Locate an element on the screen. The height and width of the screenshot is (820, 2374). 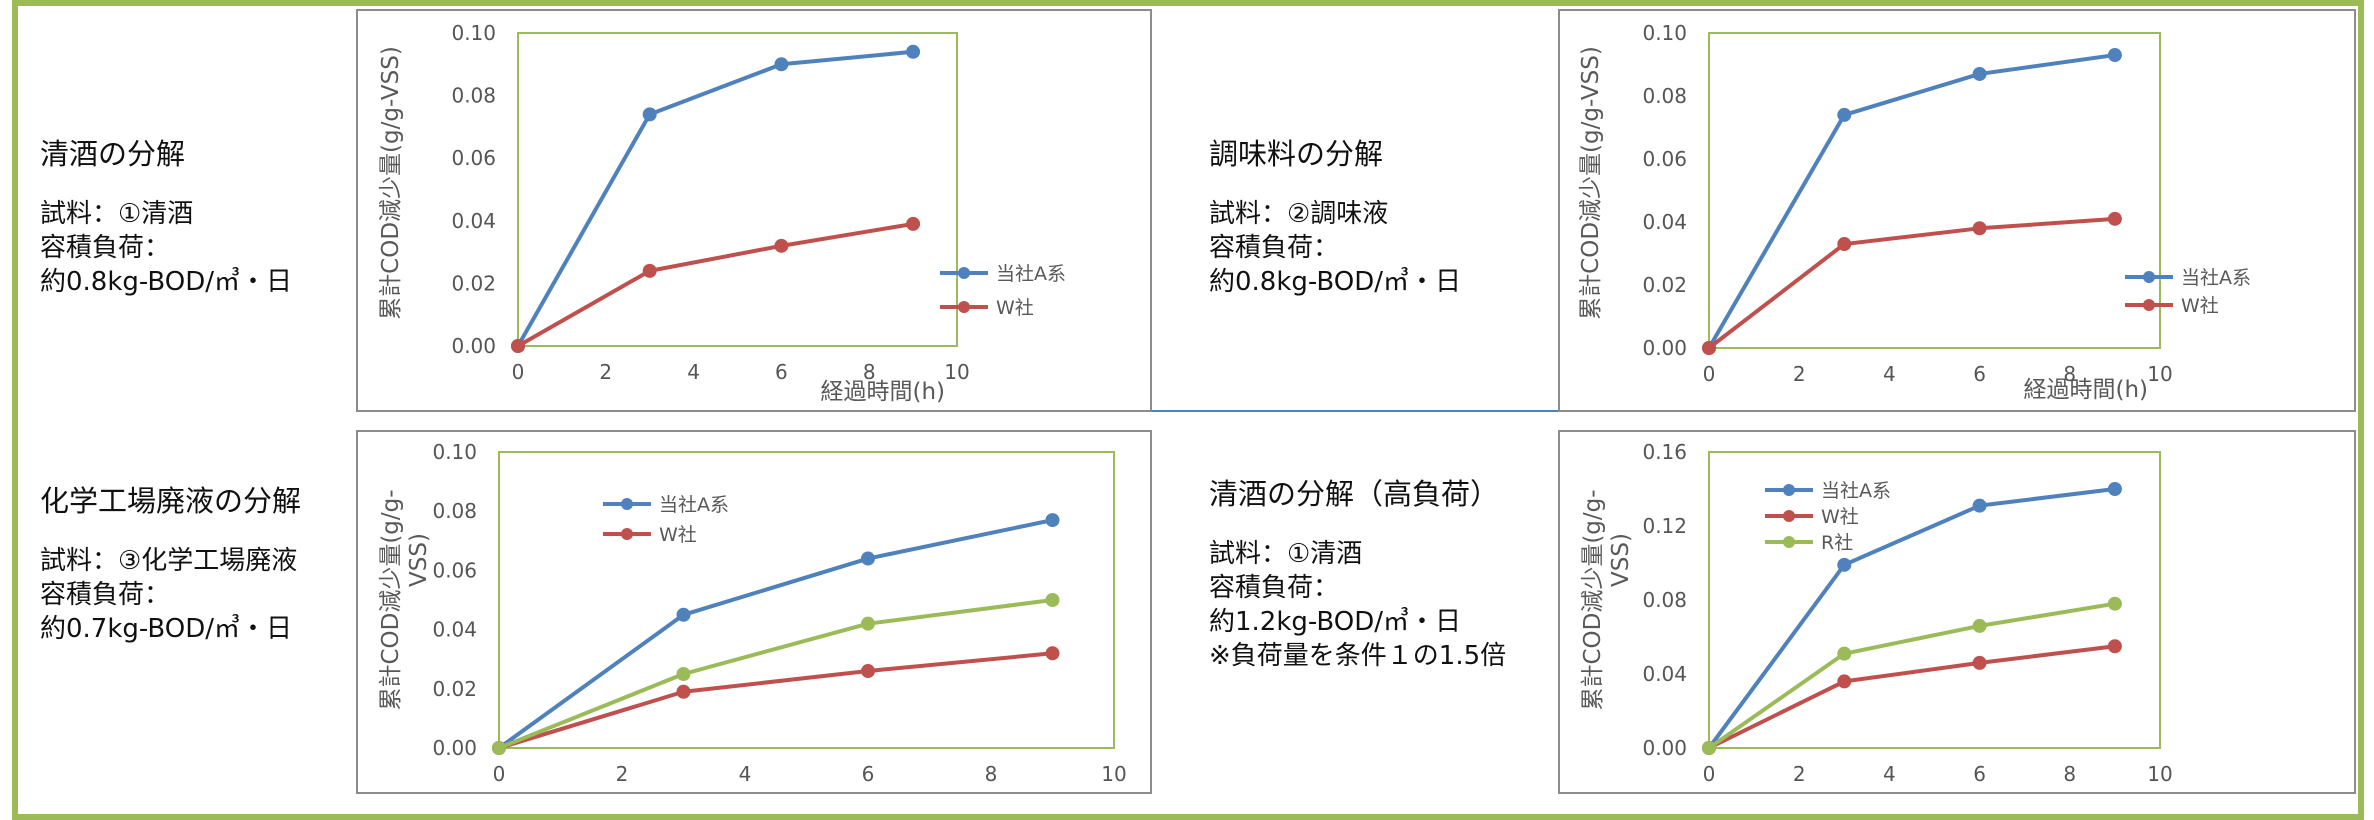
legend-label: R社 is located at coordinates (1837, 543).